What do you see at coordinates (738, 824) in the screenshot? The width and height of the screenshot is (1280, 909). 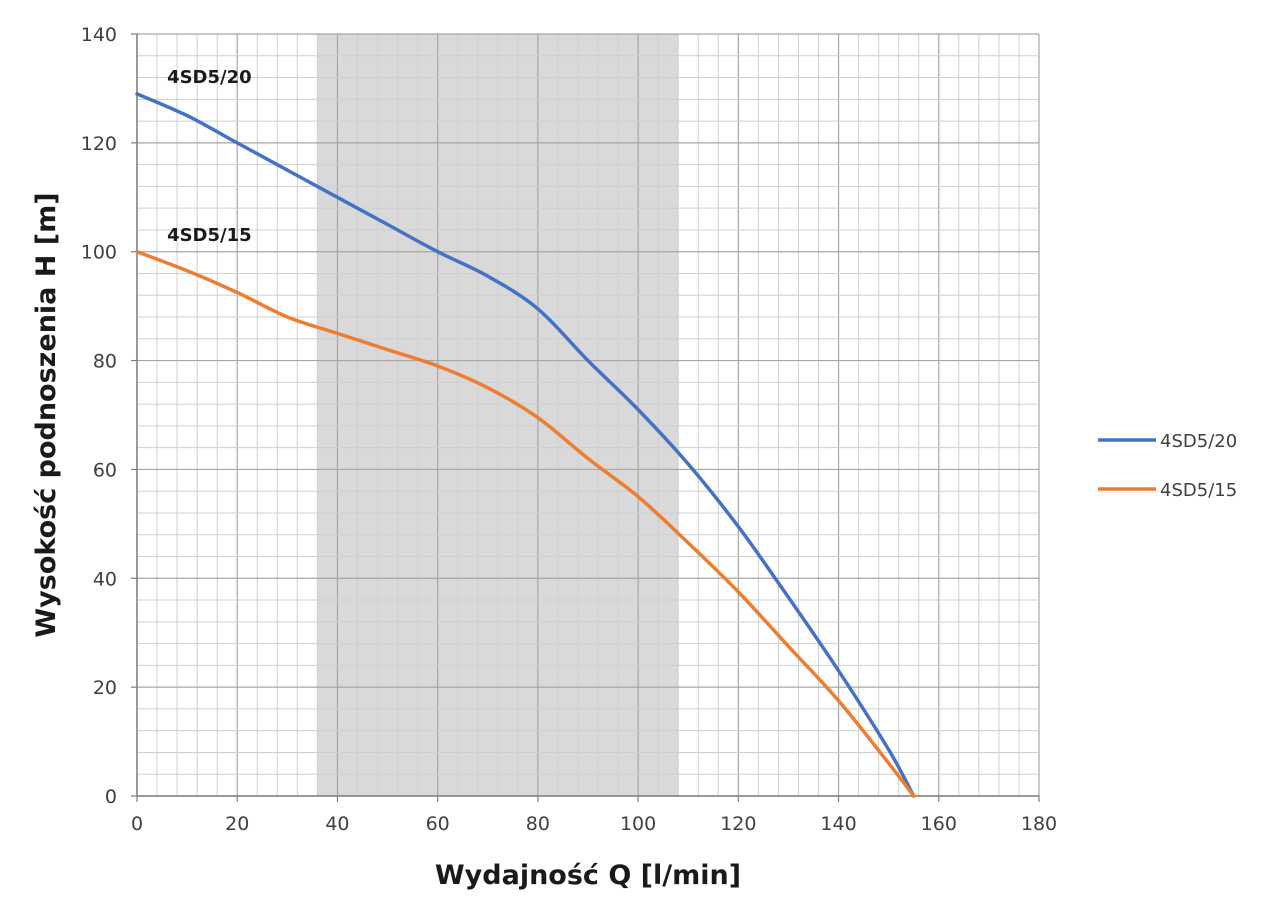 I see `x-tick-label: 120` at bounding box center [738, 824].